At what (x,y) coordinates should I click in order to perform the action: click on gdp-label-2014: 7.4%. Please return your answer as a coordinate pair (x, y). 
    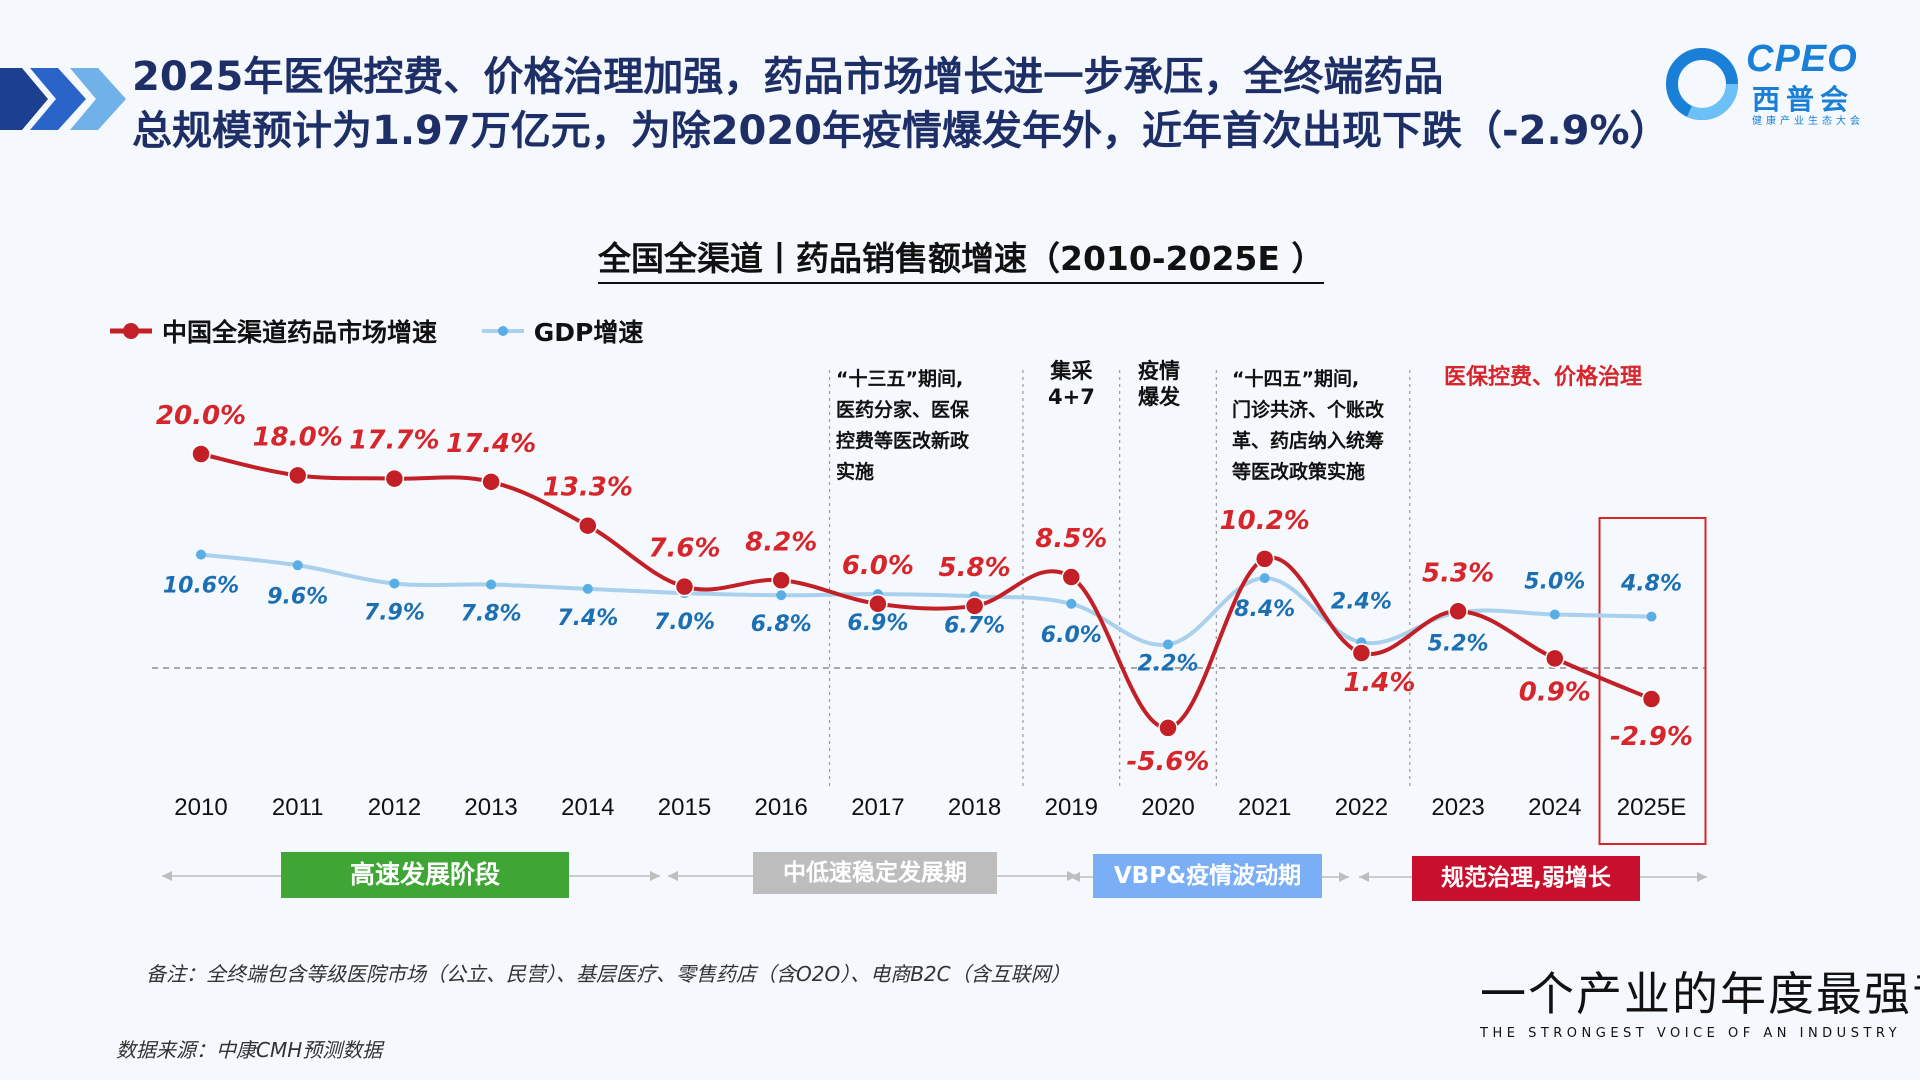
    Looking at the image, I should click on (587, 618).